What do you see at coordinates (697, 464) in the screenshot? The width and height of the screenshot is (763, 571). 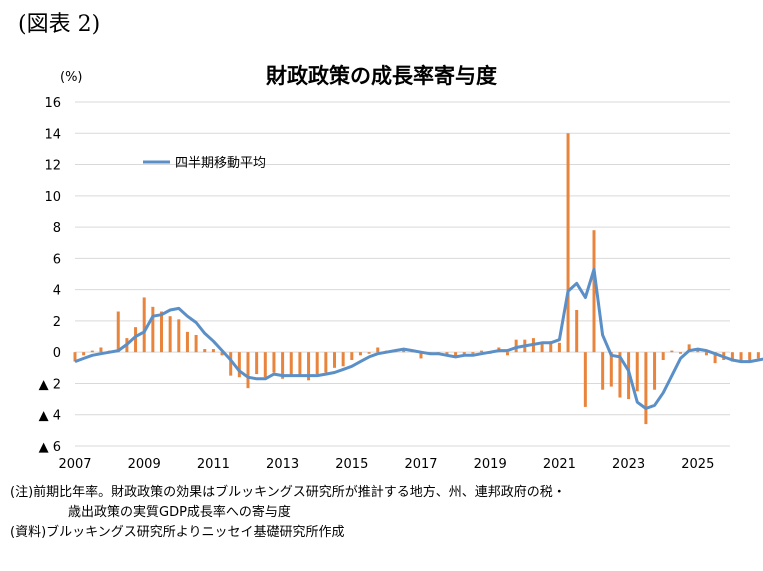 I see `x-tick-label: 2025` at bounding box center [697, 464].